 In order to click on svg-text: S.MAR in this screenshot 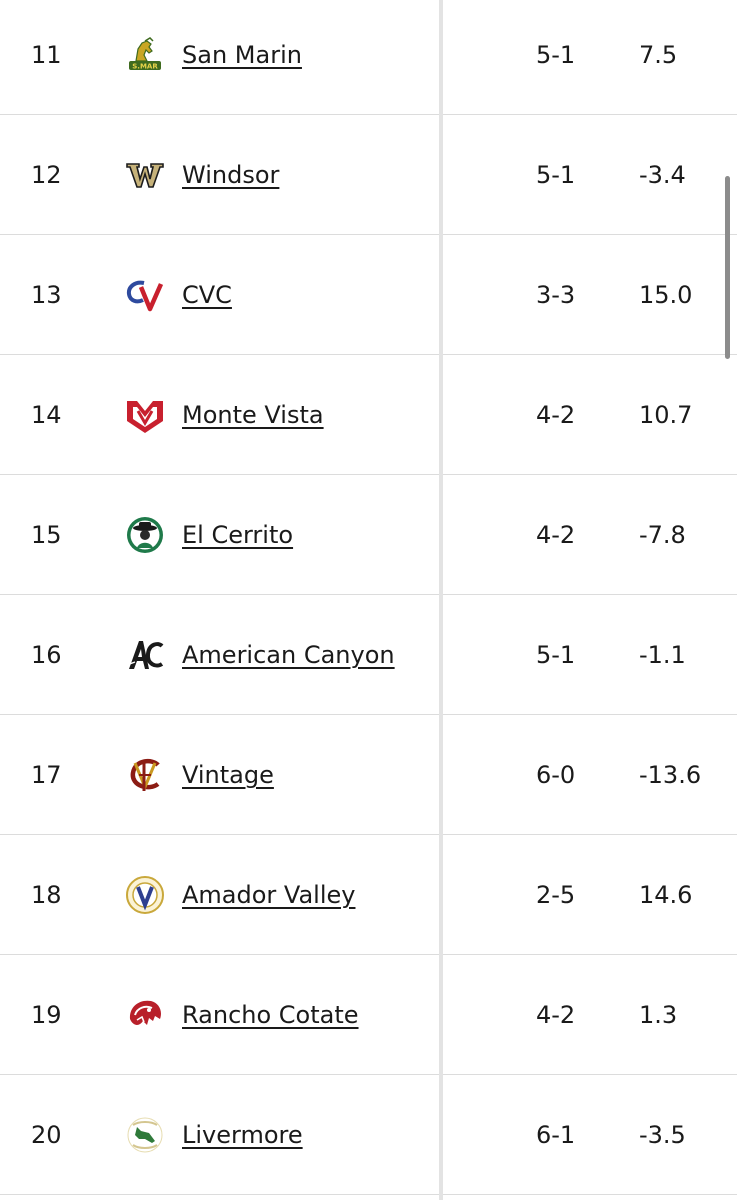, I will do `click(145, 67)`.